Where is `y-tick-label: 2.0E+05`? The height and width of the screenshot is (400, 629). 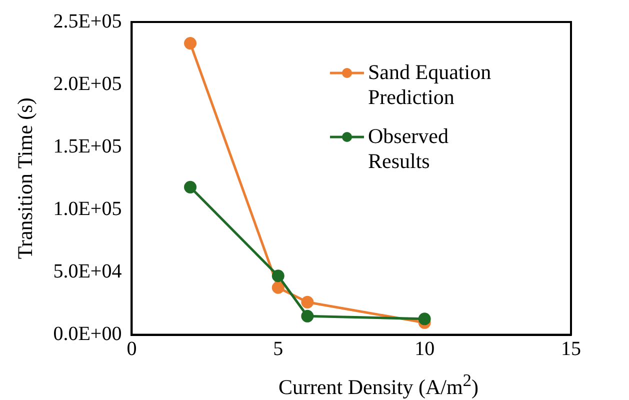
y-tick-label: 2.0E+05 is located at coordinates (87, 83).